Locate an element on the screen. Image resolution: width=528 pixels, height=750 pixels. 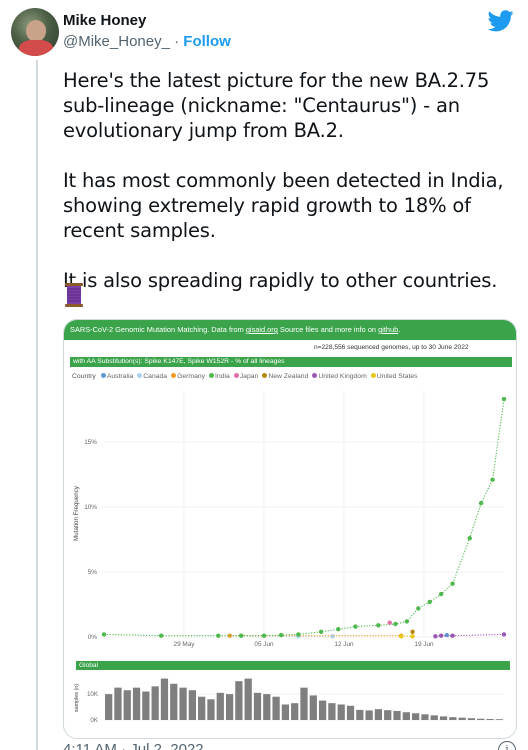
legend-item: Canada is located at coordinates (152, 376).